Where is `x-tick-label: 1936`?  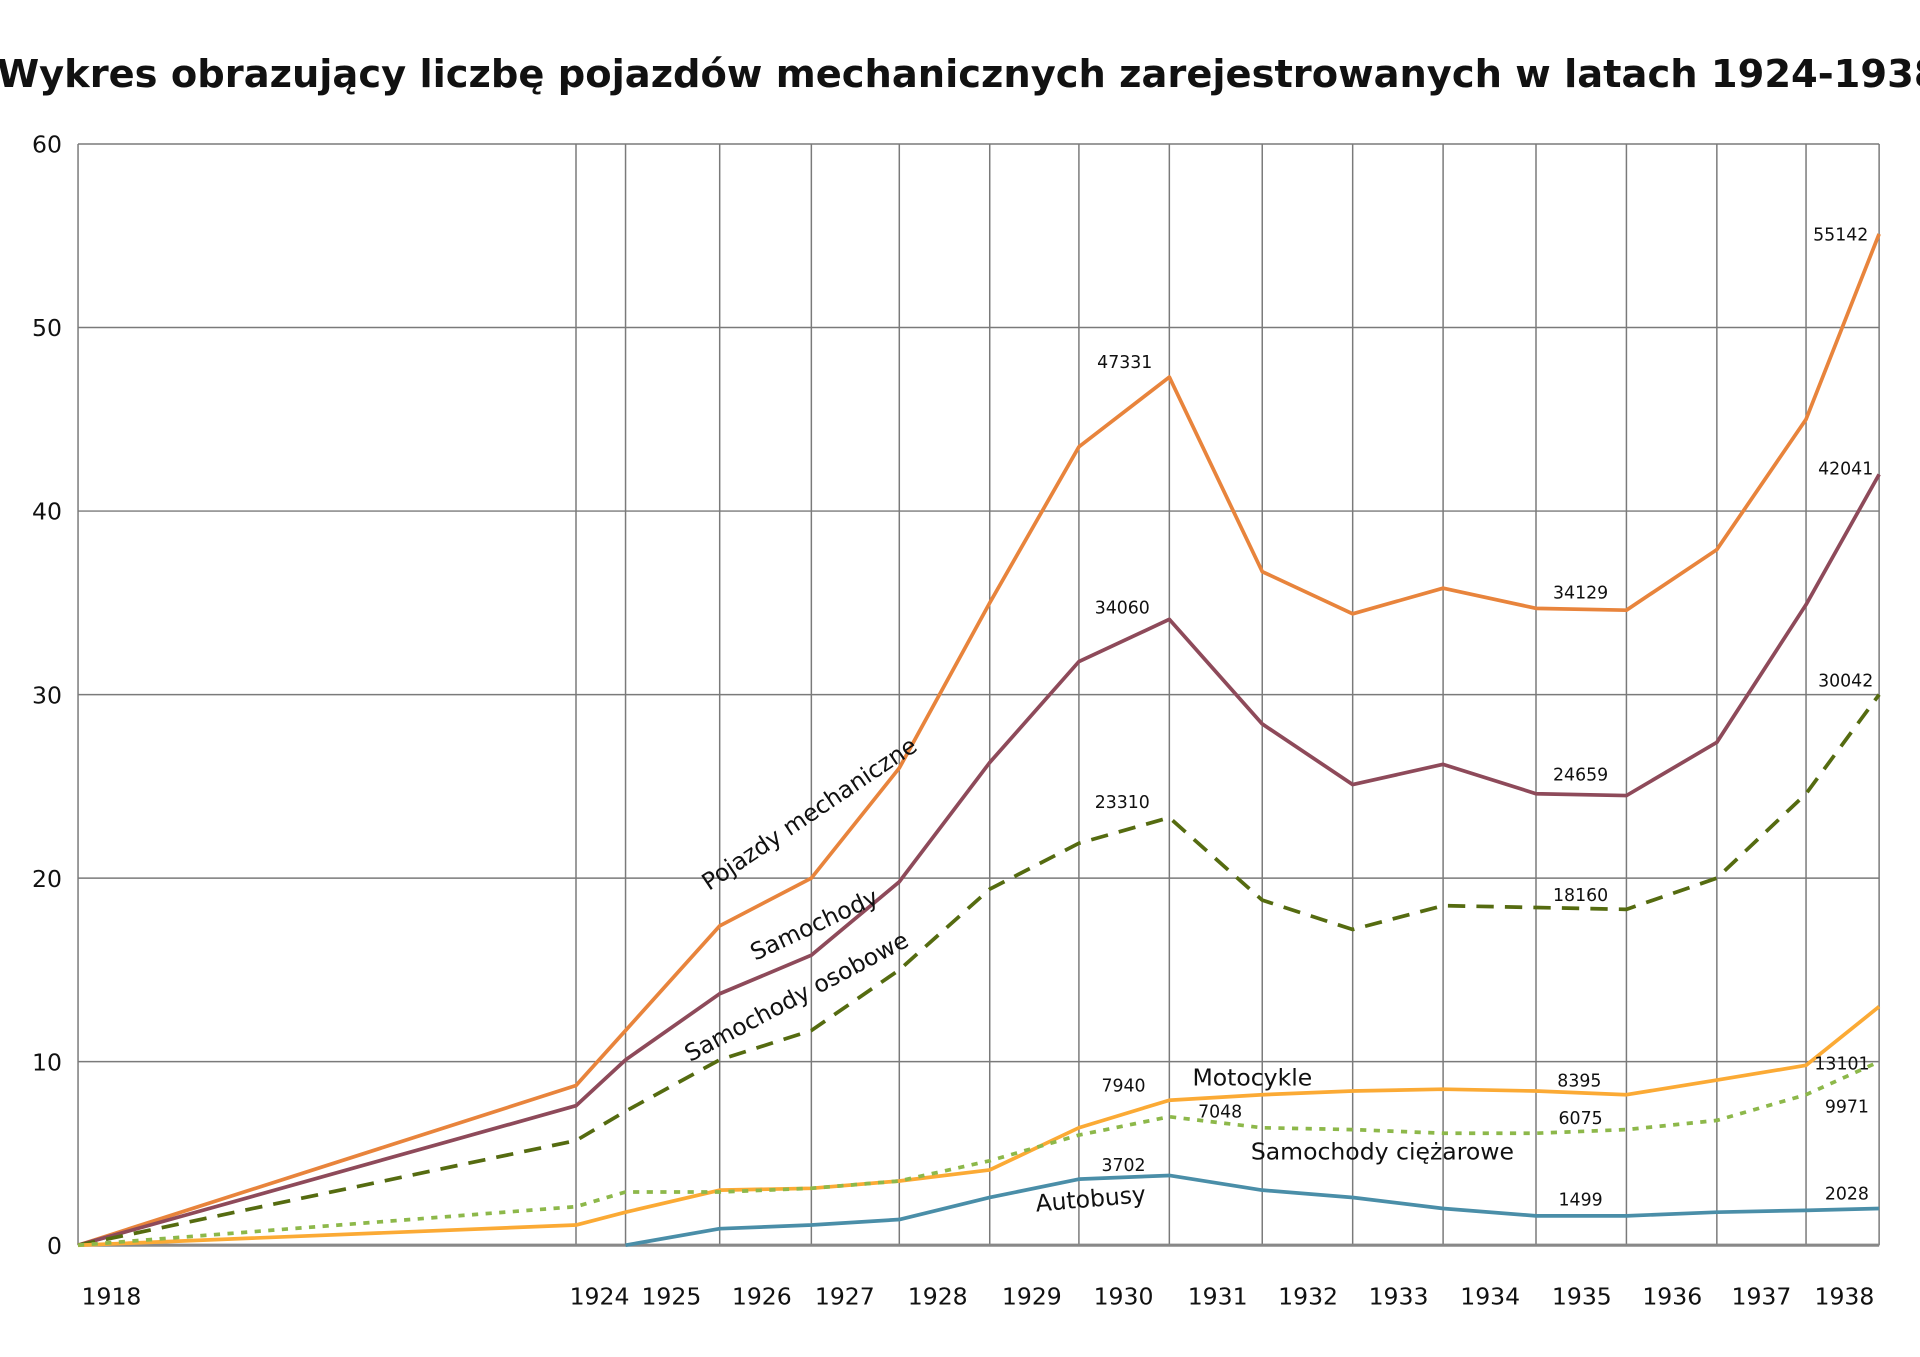
x-tick-label: 1936 is located at coordinates (1672, 1297).